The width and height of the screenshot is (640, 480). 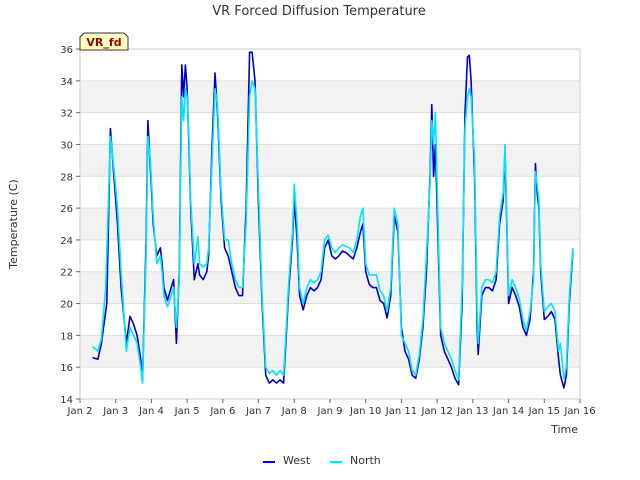 What do you see at coordinates (66, 177) in the screenshot?
I see `y-tick-label: 28` at bounding box center [66, 177].